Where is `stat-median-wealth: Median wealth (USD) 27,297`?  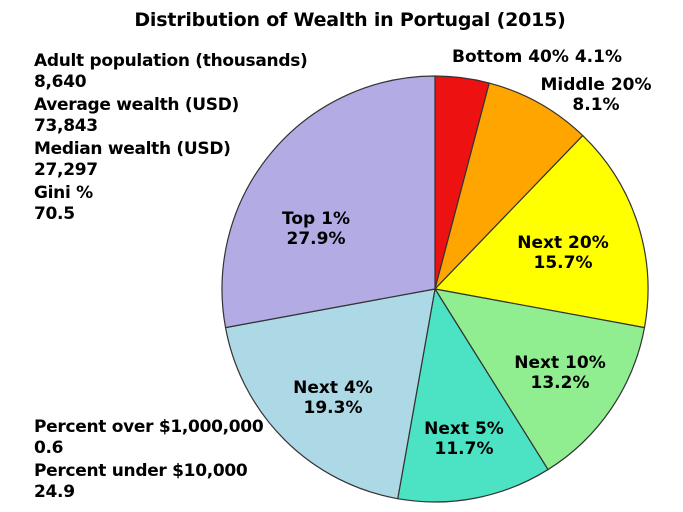 stat-median-wealth: Median wealth (USD) 27,297 is located at coordinates (184, 160).